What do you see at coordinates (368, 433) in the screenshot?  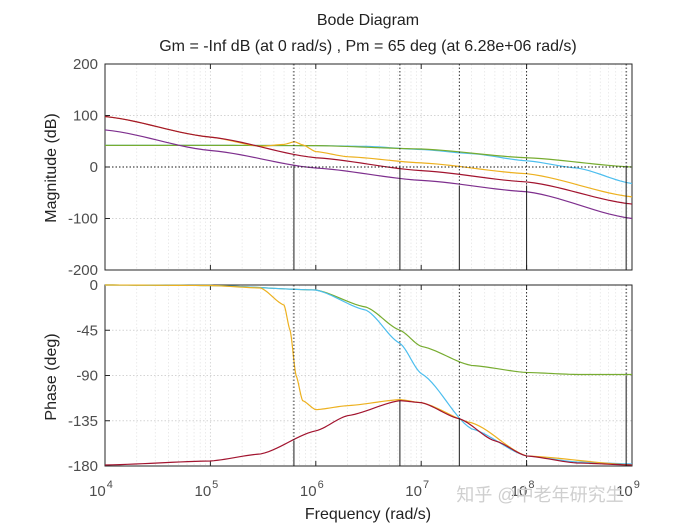 I see `phase-series-maroon` at bounding box center [368, 433].